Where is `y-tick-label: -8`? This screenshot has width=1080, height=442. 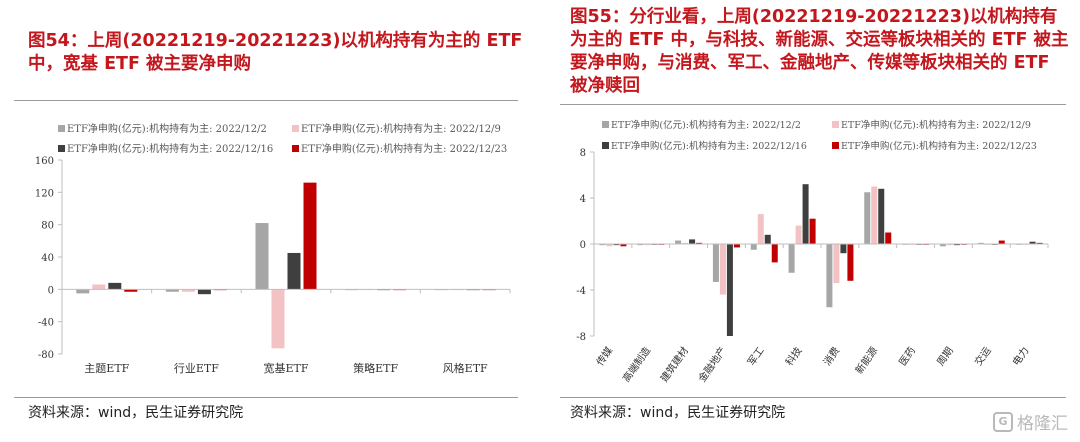
y-tick-label: -8 is located at coordinates (581, 337).